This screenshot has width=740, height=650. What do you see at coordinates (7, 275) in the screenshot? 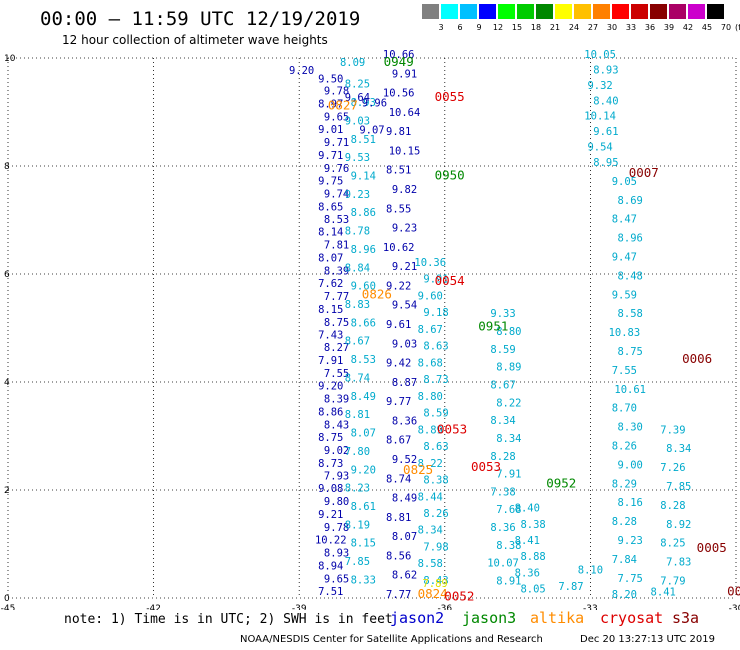
I see `y-tick-label: 6` at bounding box center [7, 275].